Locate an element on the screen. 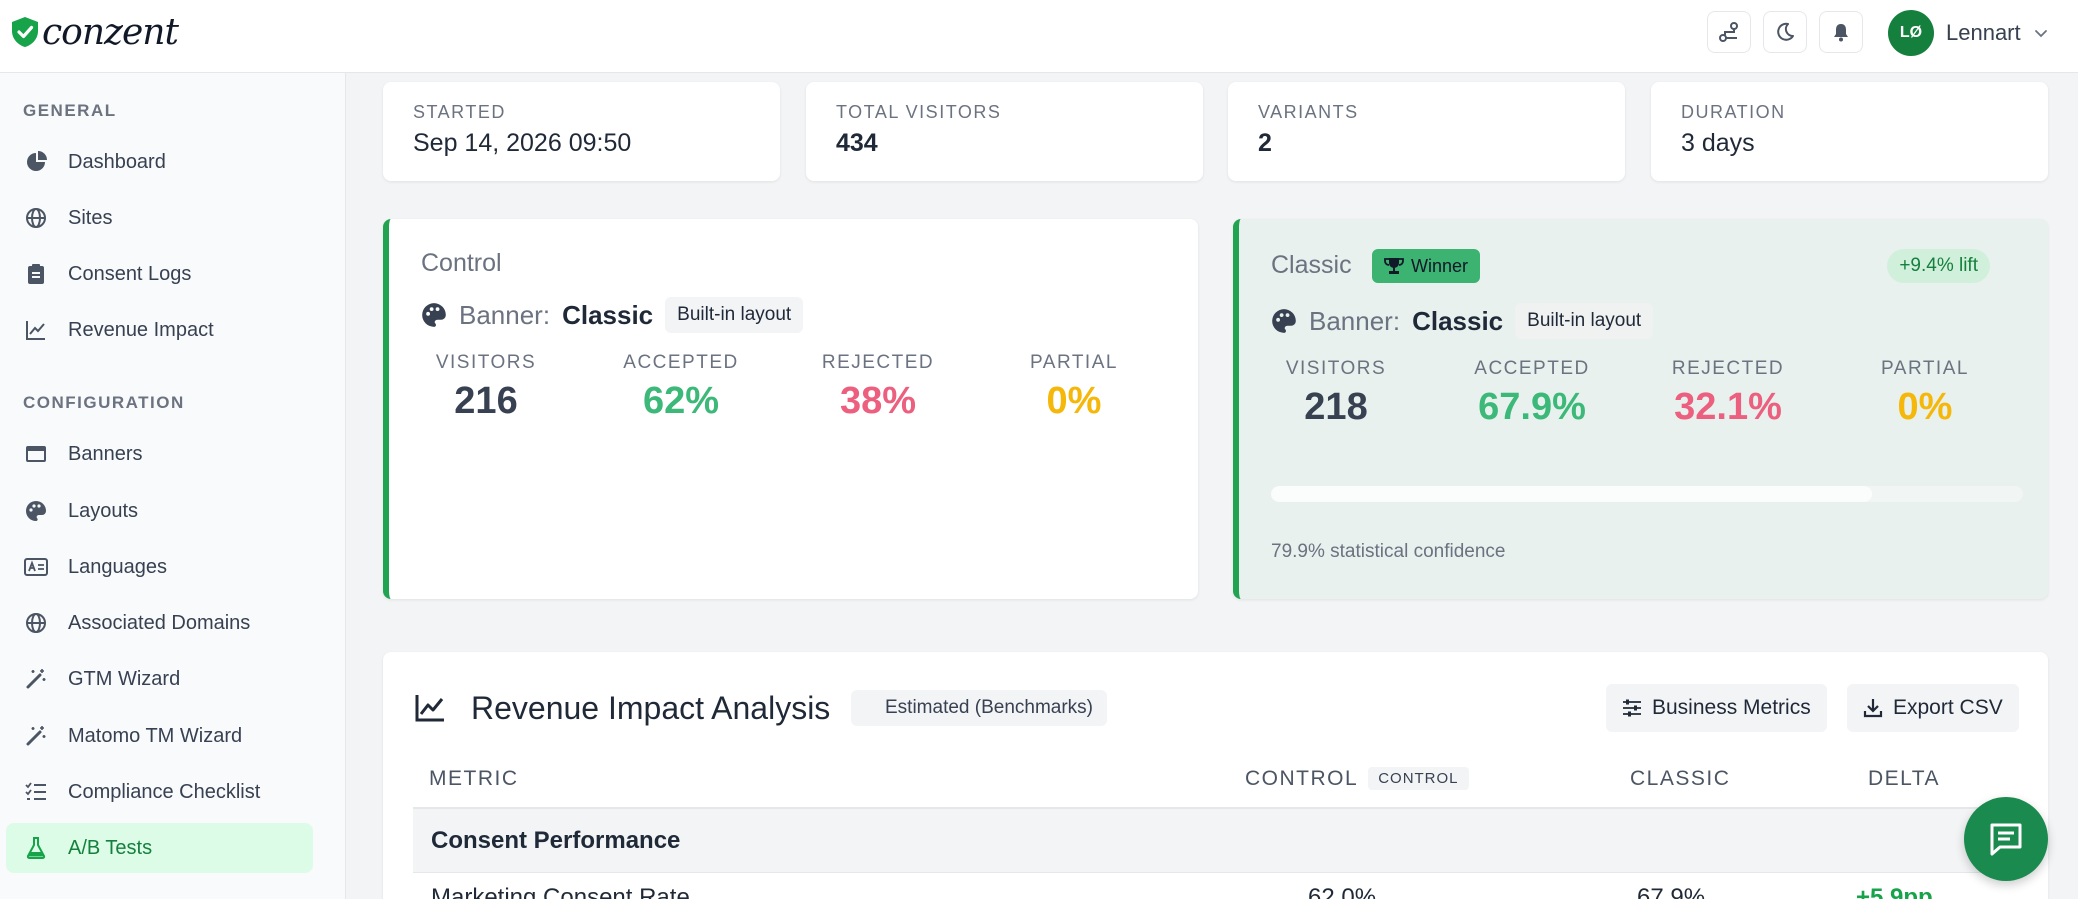 Image resolution: width=2078 pixels, height=899 pixels. metric-value: 32.1% is located at coordinates (1728, 407).